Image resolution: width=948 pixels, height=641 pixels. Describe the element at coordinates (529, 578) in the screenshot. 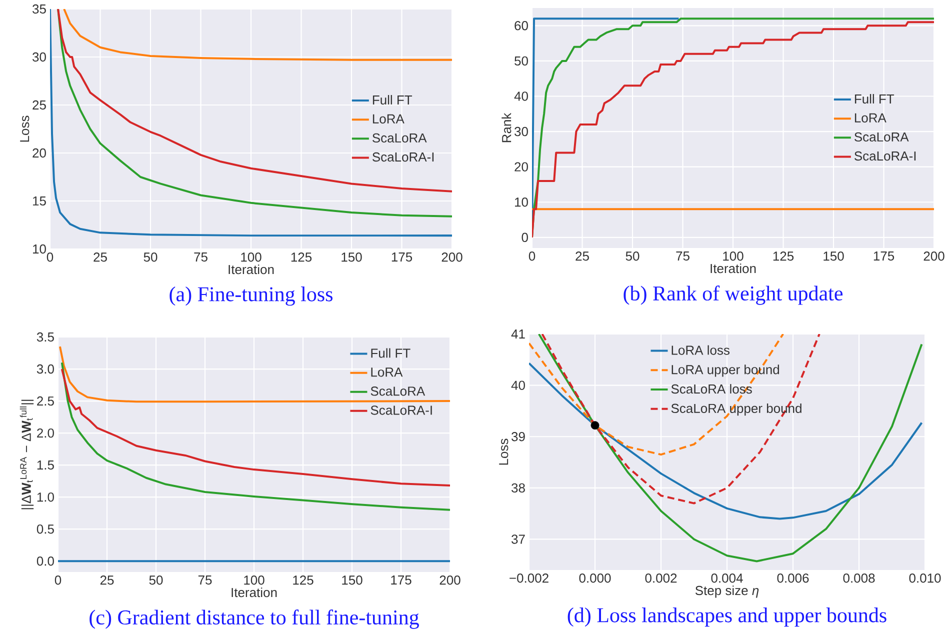

I see `x-tick-label: −0.002` at that location.